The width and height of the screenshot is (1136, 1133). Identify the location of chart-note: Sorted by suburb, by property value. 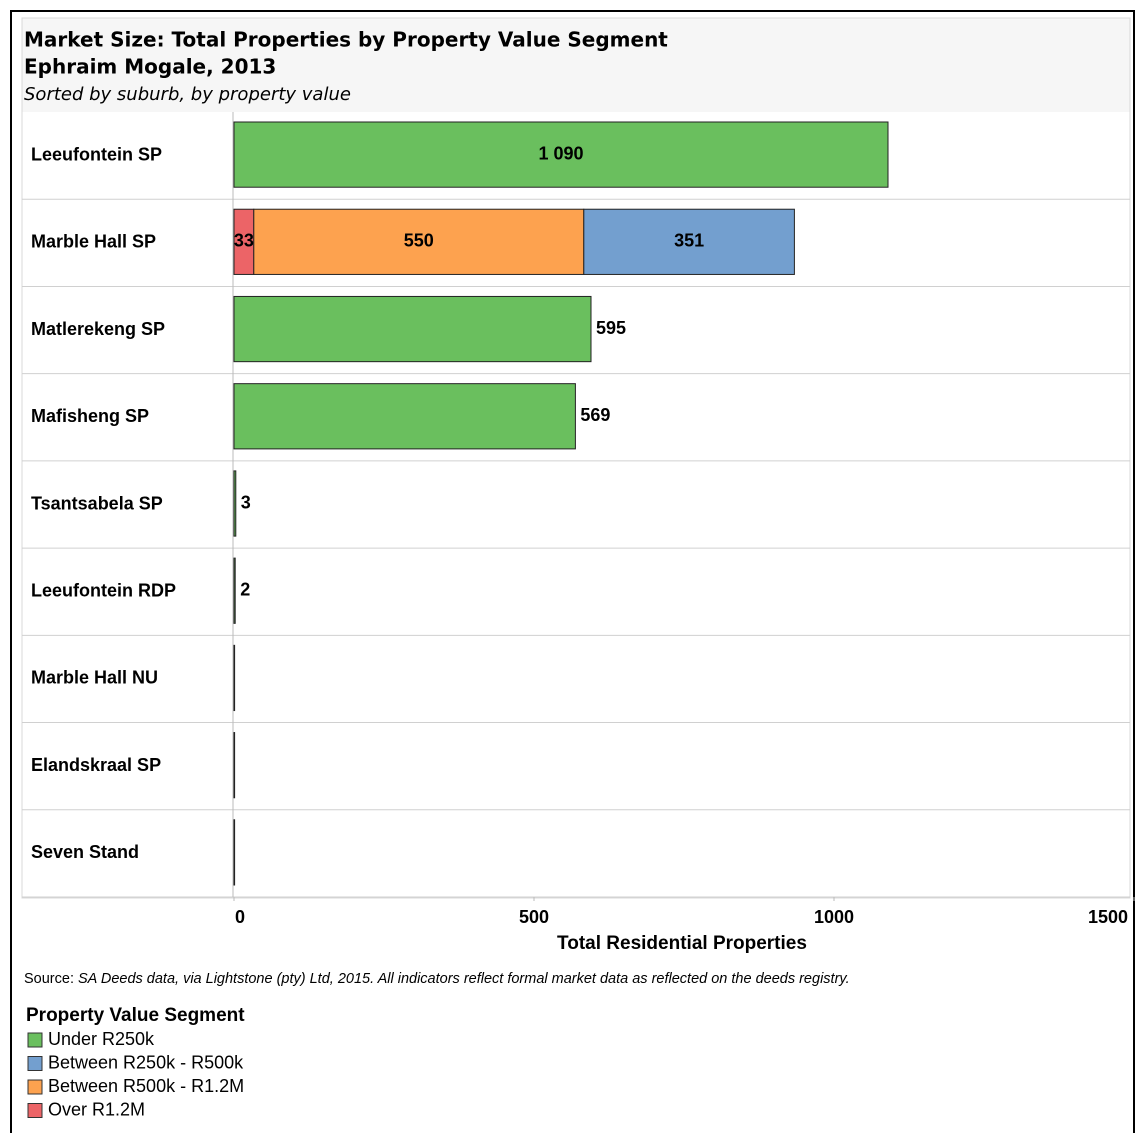
(187, 94).